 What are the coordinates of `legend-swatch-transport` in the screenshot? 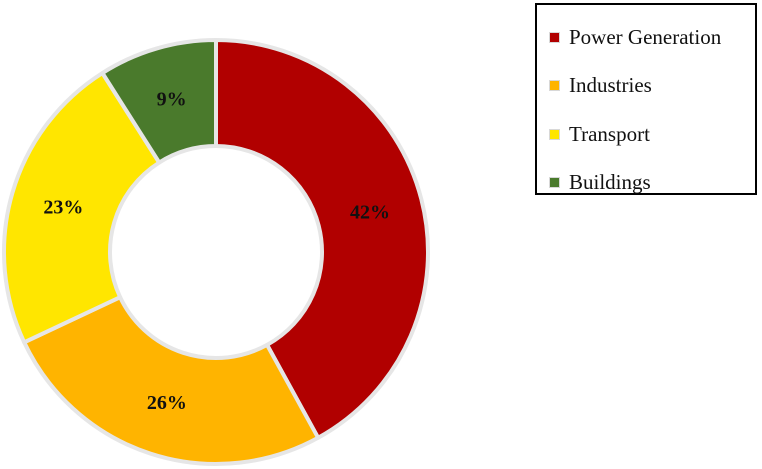 It's located at (554, 134).